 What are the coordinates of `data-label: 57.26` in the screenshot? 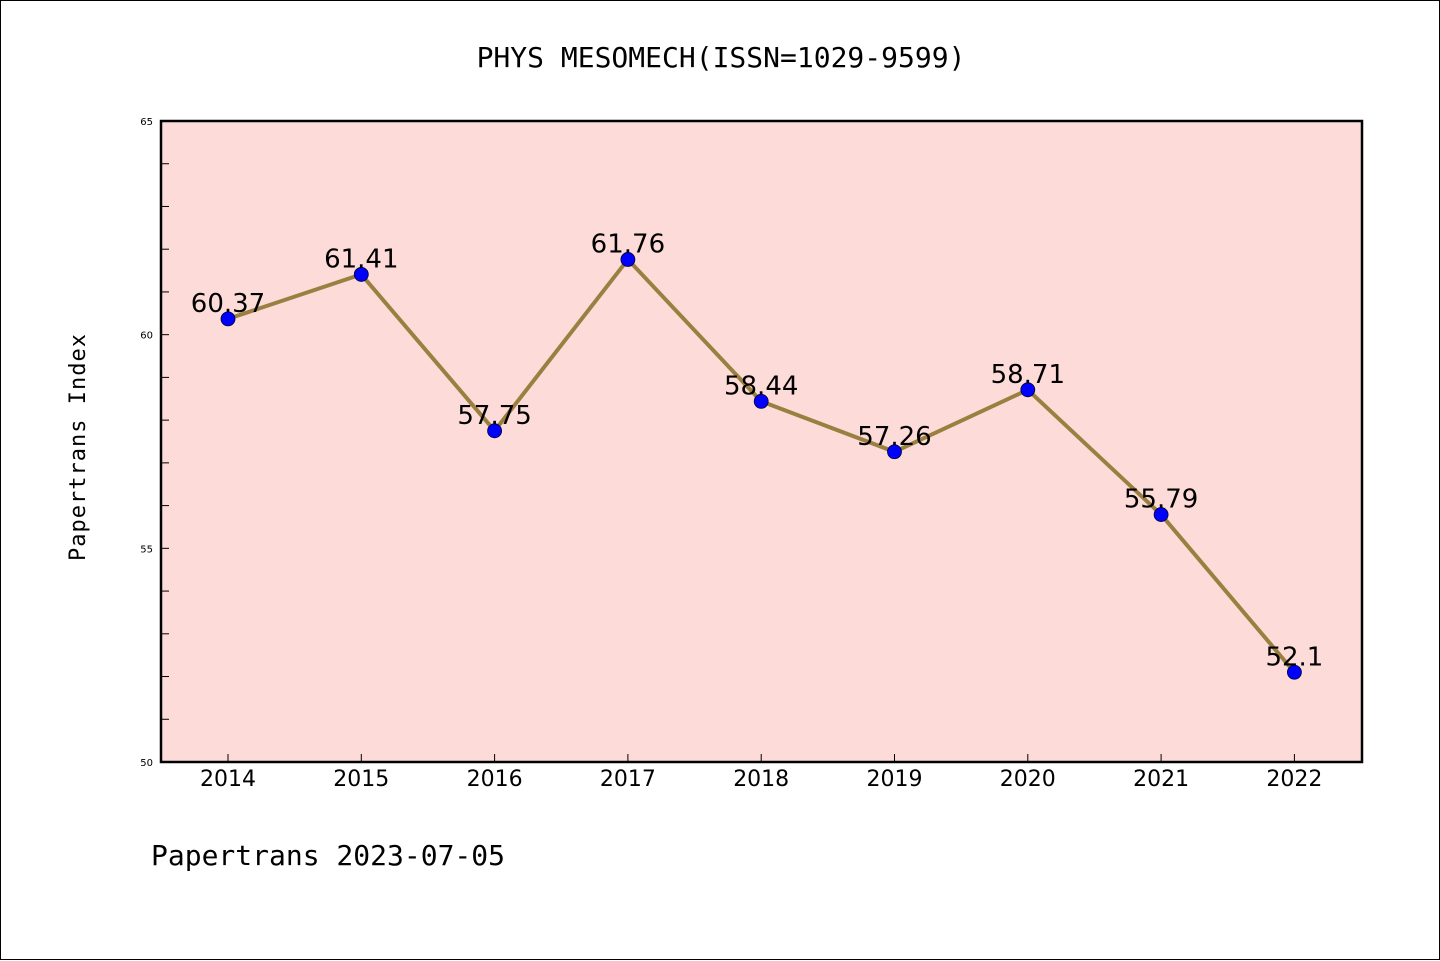 It's located at (894, 437).